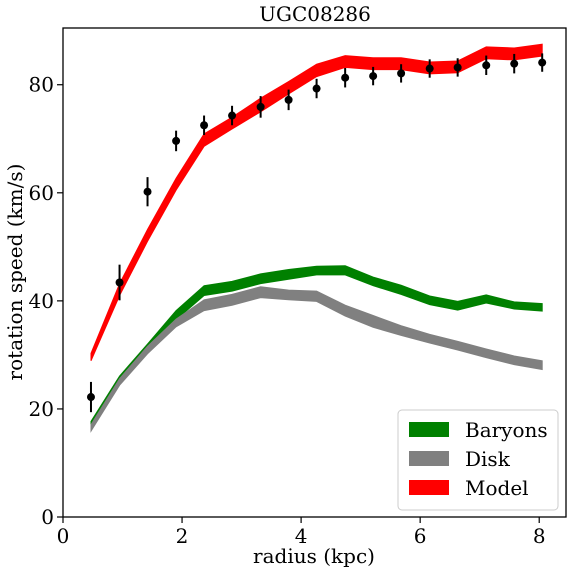  Describe the element at coordinates (539, 536) in the screenshot. I see `x-tick-label: 8` at that location.